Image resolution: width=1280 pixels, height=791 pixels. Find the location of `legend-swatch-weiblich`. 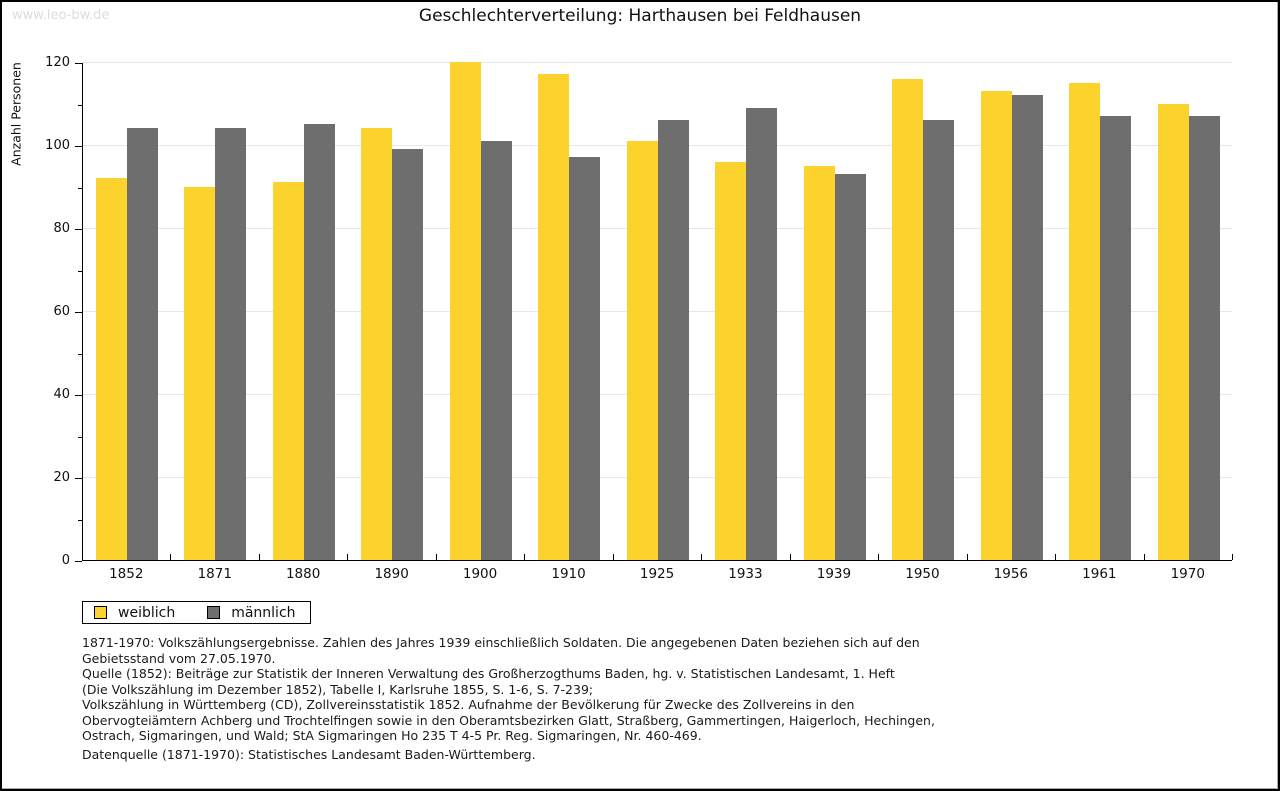

legend-swatch-weiblich is located at coordinates (100, 612).